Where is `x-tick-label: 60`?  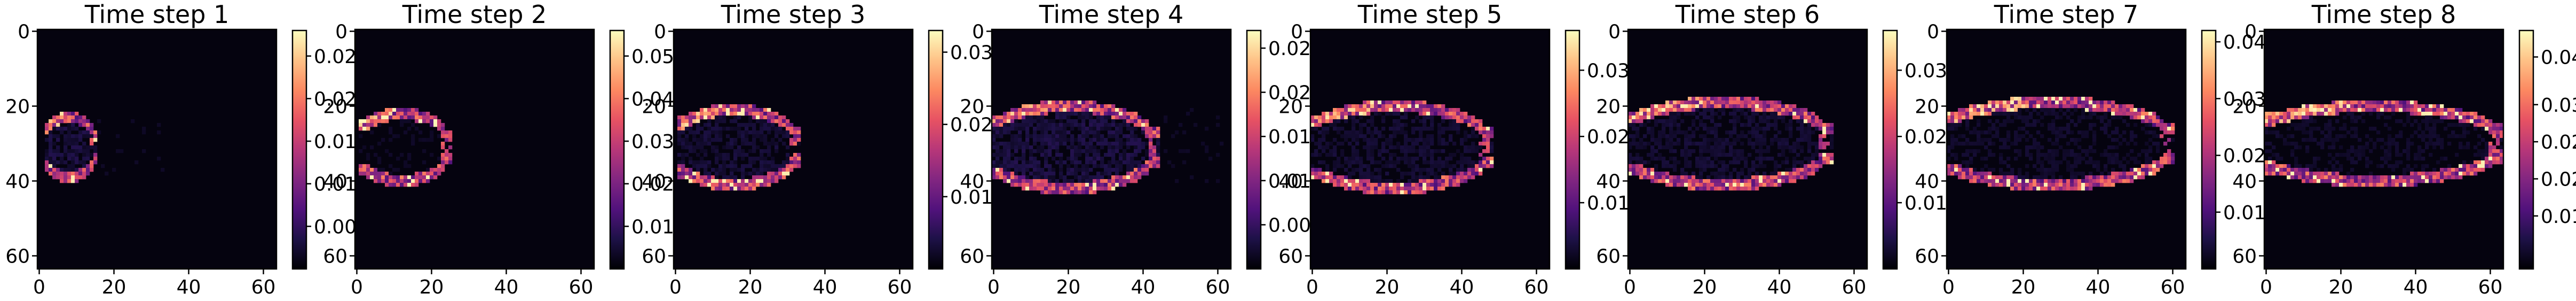
x-tick-label: 60 is located at coordinates (1536, 287).